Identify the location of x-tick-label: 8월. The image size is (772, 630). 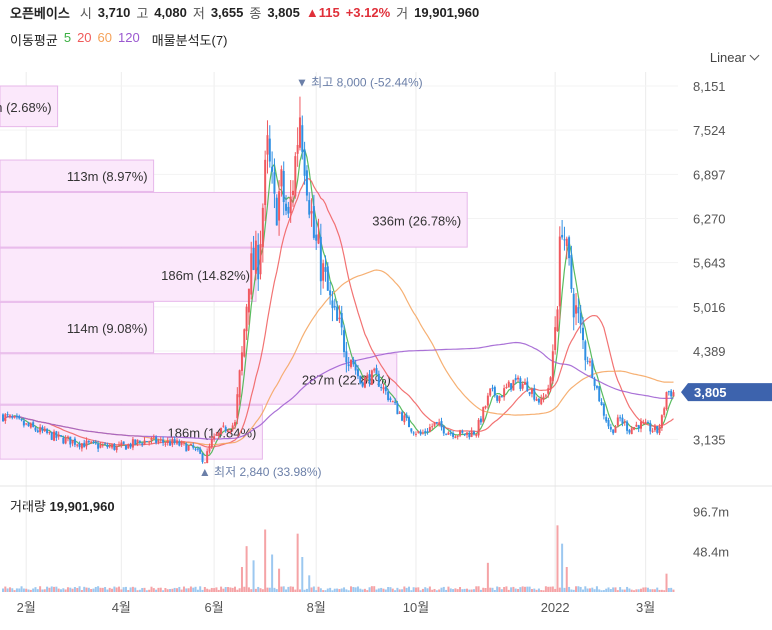
(316, 607).